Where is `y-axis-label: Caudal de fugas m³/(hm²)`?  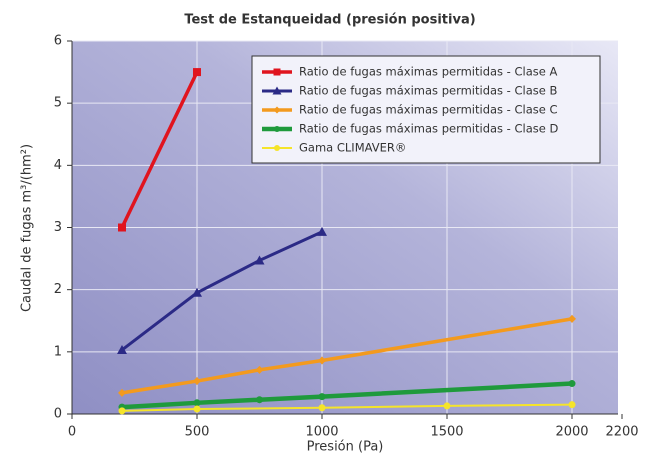 y-axis-label: Caudal de fugas m³/(hm²) is located at coordinates (27, 228).